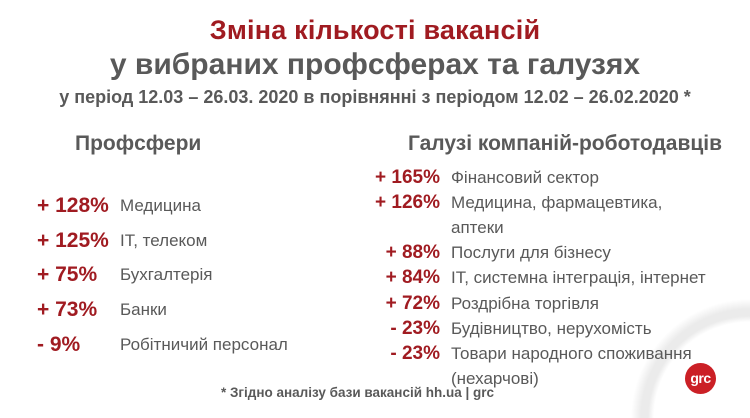 This screenshot has width=750, height=418. What do you see at coordinates (565, 143) in the screenshot?
I see `column-header-galuzi: Галузі компаній-роботодавців` at bounding box center [565, 143].